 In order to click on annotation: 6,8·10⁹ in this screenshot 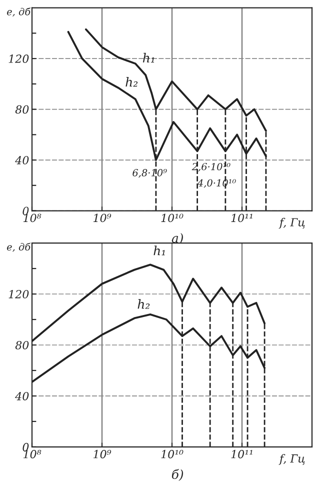, I will do `click(149, 173)`.